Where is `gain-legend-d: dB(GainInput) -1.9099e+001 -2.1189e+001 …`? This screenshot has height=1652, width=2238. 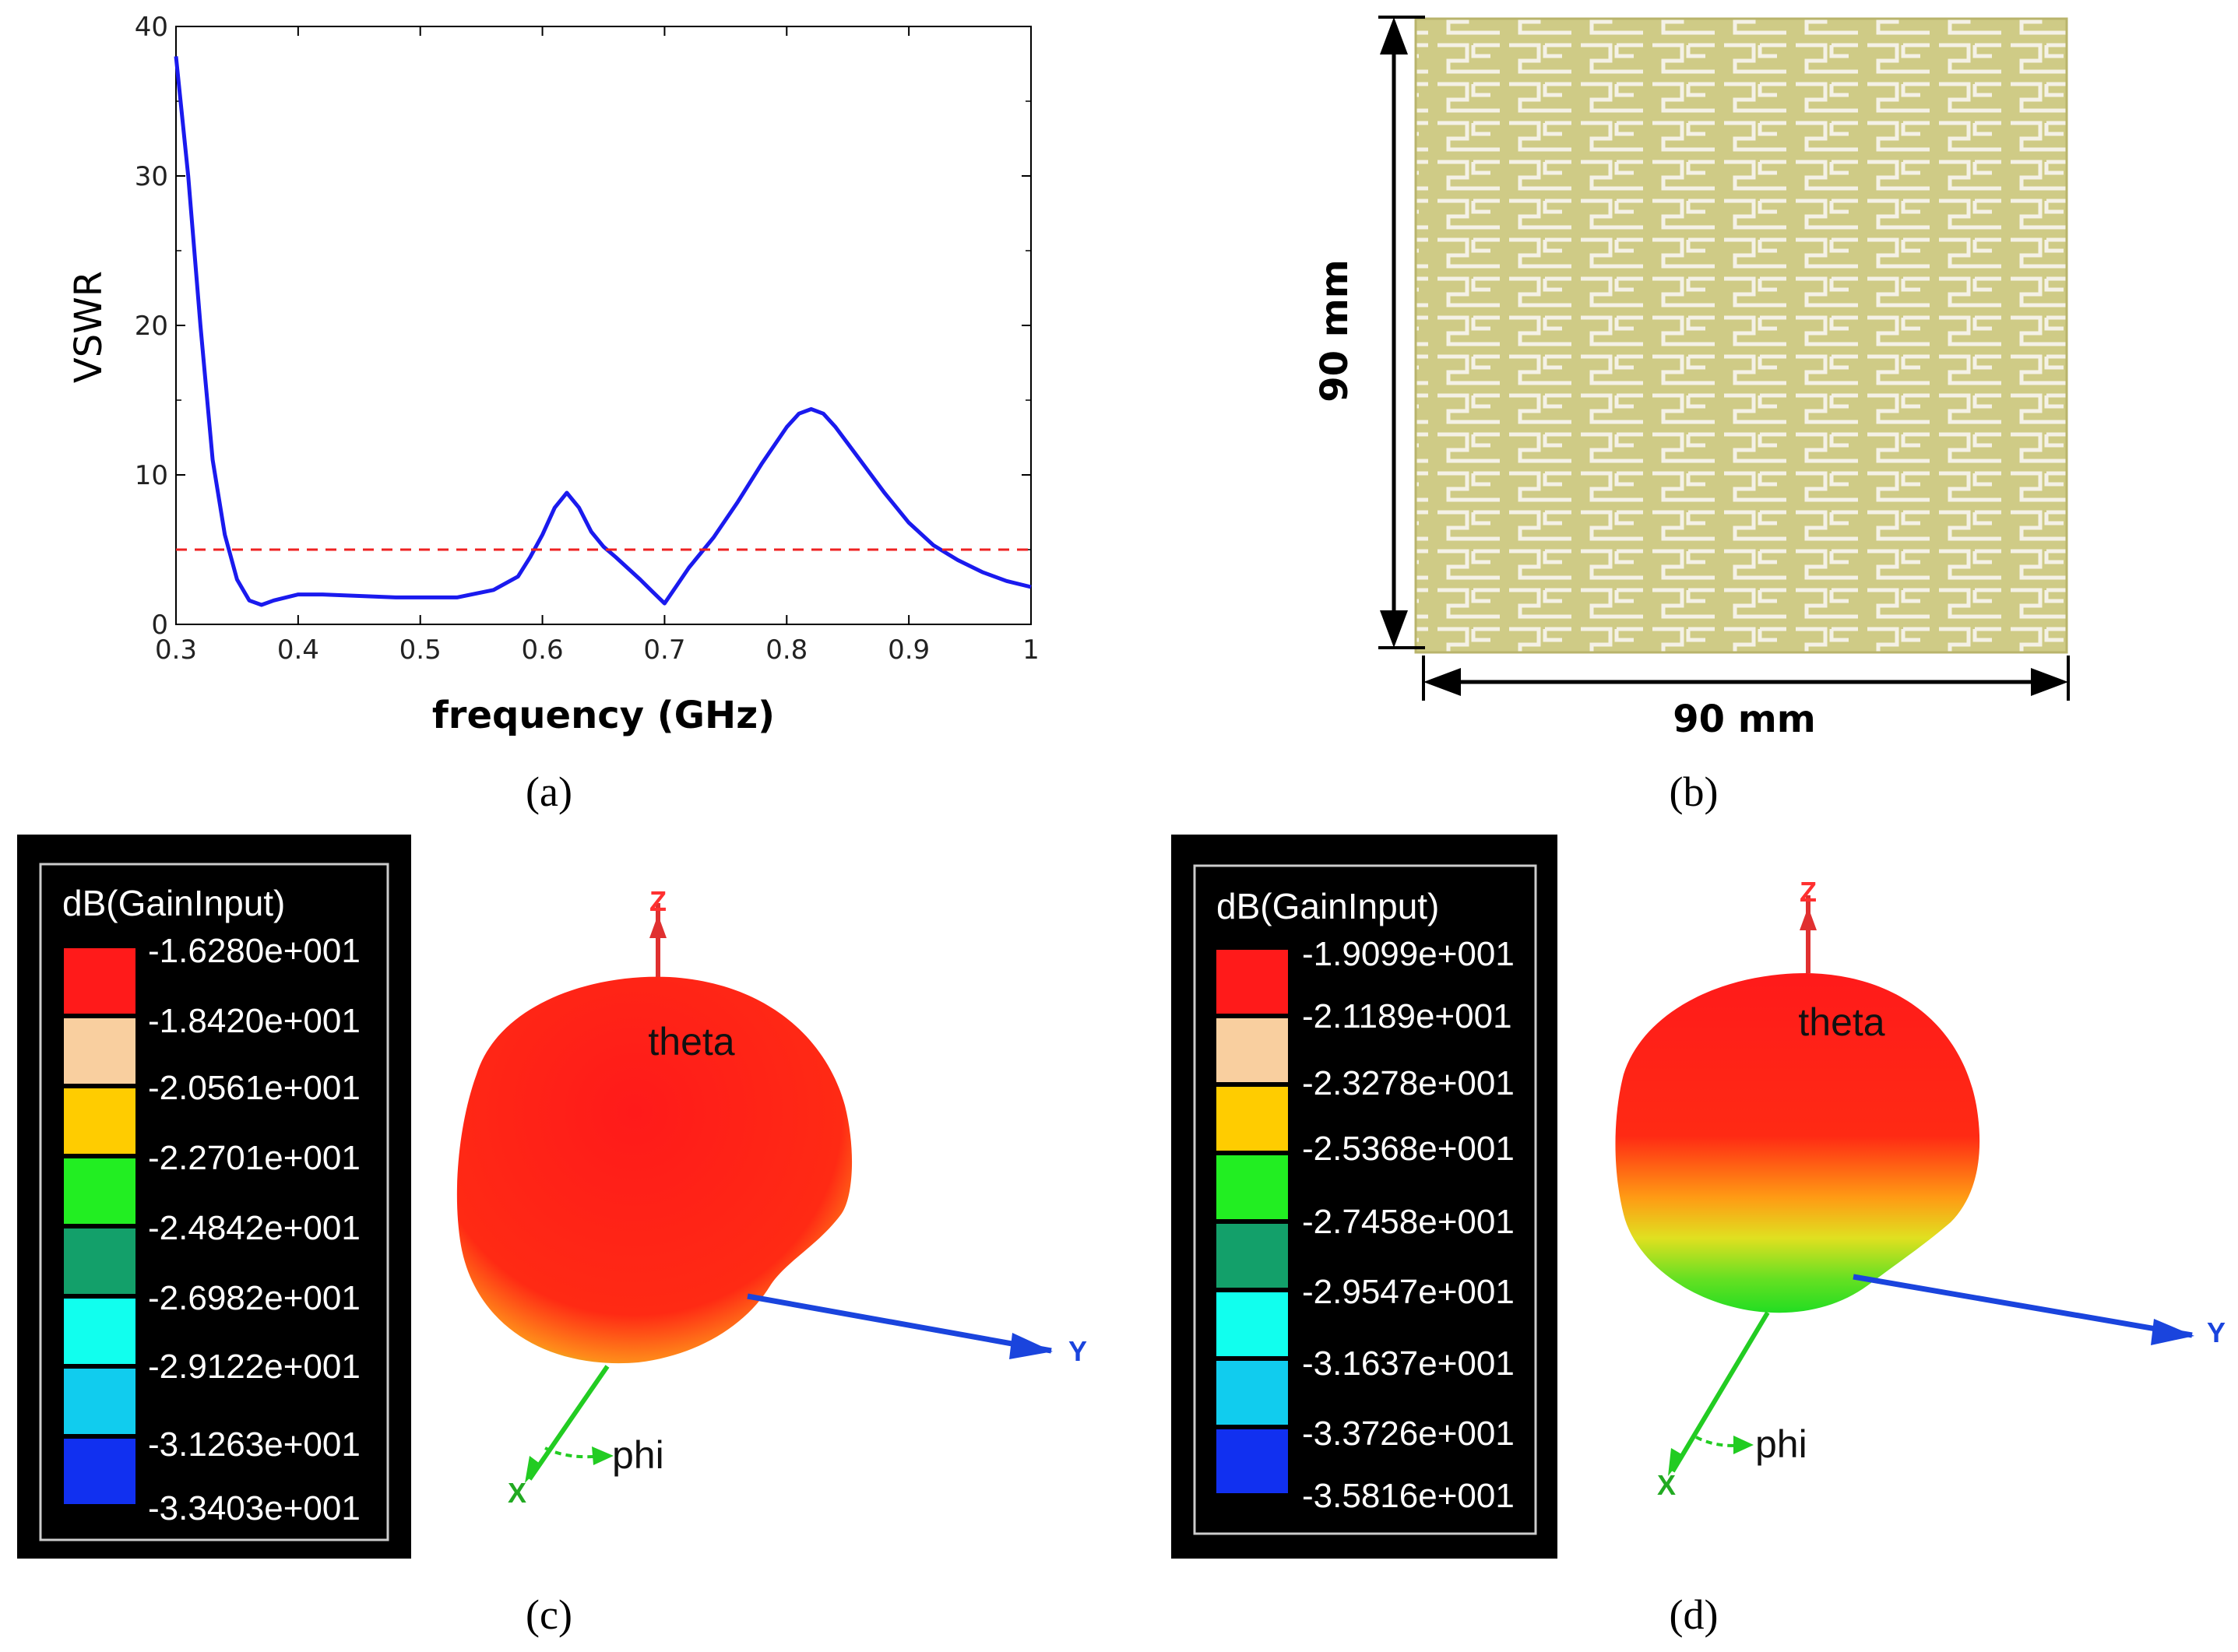 gain-legend-d: dB(GainInput) -1.9099e+001 -2.1189e+001 … is located at coordinates (1364, 1197).